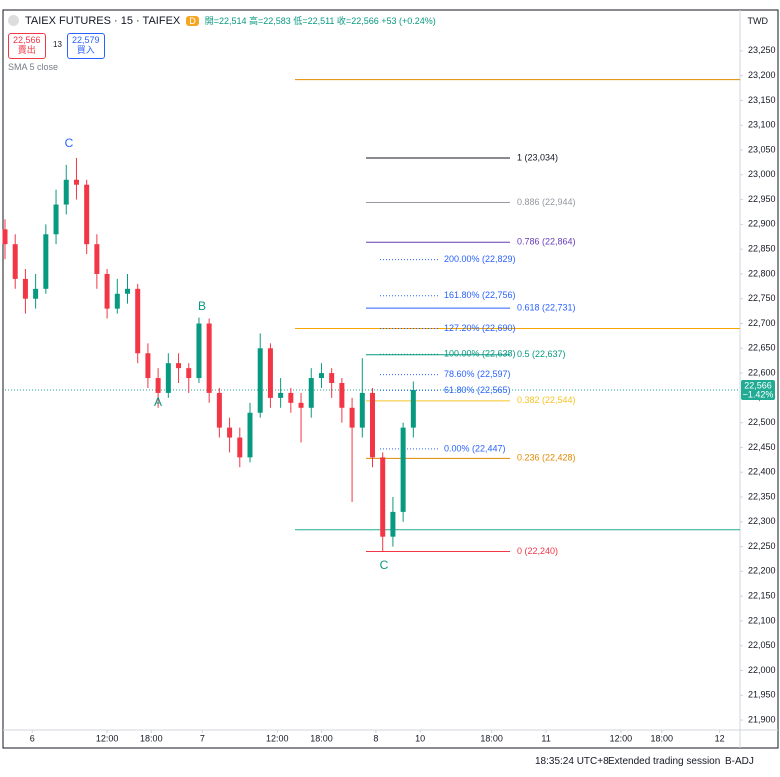 This screenshot has height=777, width=780. Describe the element at coordinates (762, 323) in the screenshot. I see `y-tick-label: 22,700` at that location.